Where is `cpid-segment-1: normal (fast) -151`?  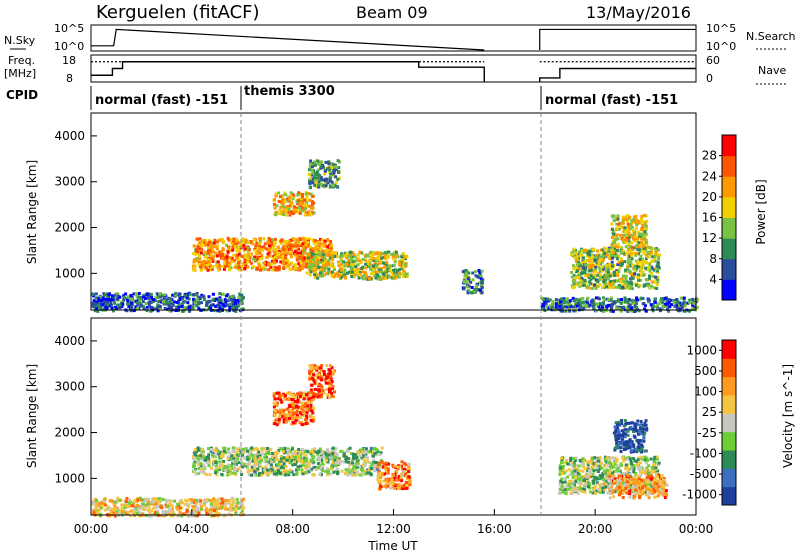
cpid-segment-1: normal (fast) -151 is located at coordinates (161, 100).